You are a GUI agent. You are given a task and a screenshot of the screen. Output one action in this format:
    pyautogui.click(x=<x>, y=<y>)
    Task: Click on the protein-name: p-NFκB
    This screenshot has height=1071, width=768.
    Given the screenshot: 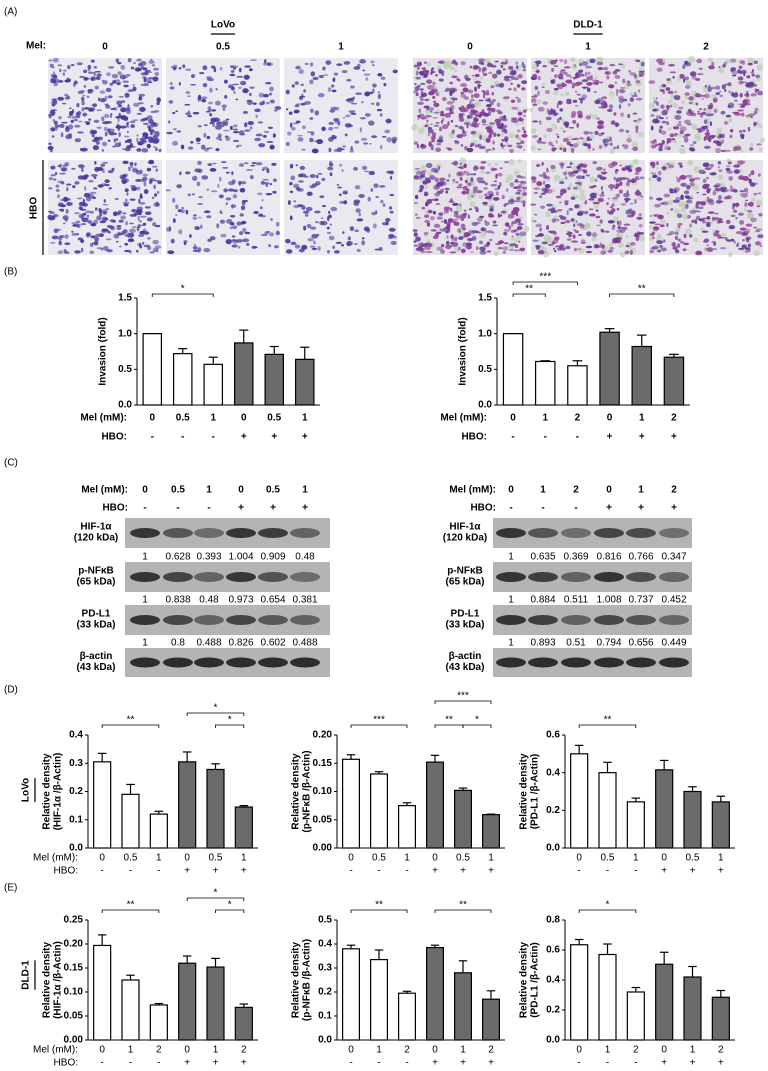 What is the action you would take?
    pyautogui.click(x=465, y=571)
    